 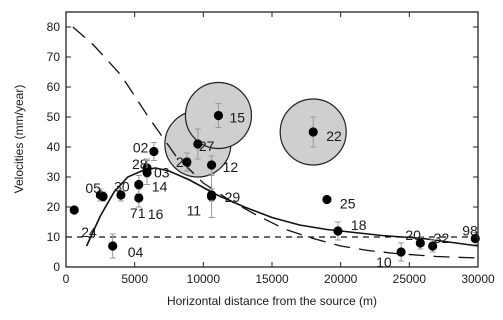 What do you see at coordinates (470, 231) in the screenshot?
I see `point-label: 98` at bounding box center [470, 231].